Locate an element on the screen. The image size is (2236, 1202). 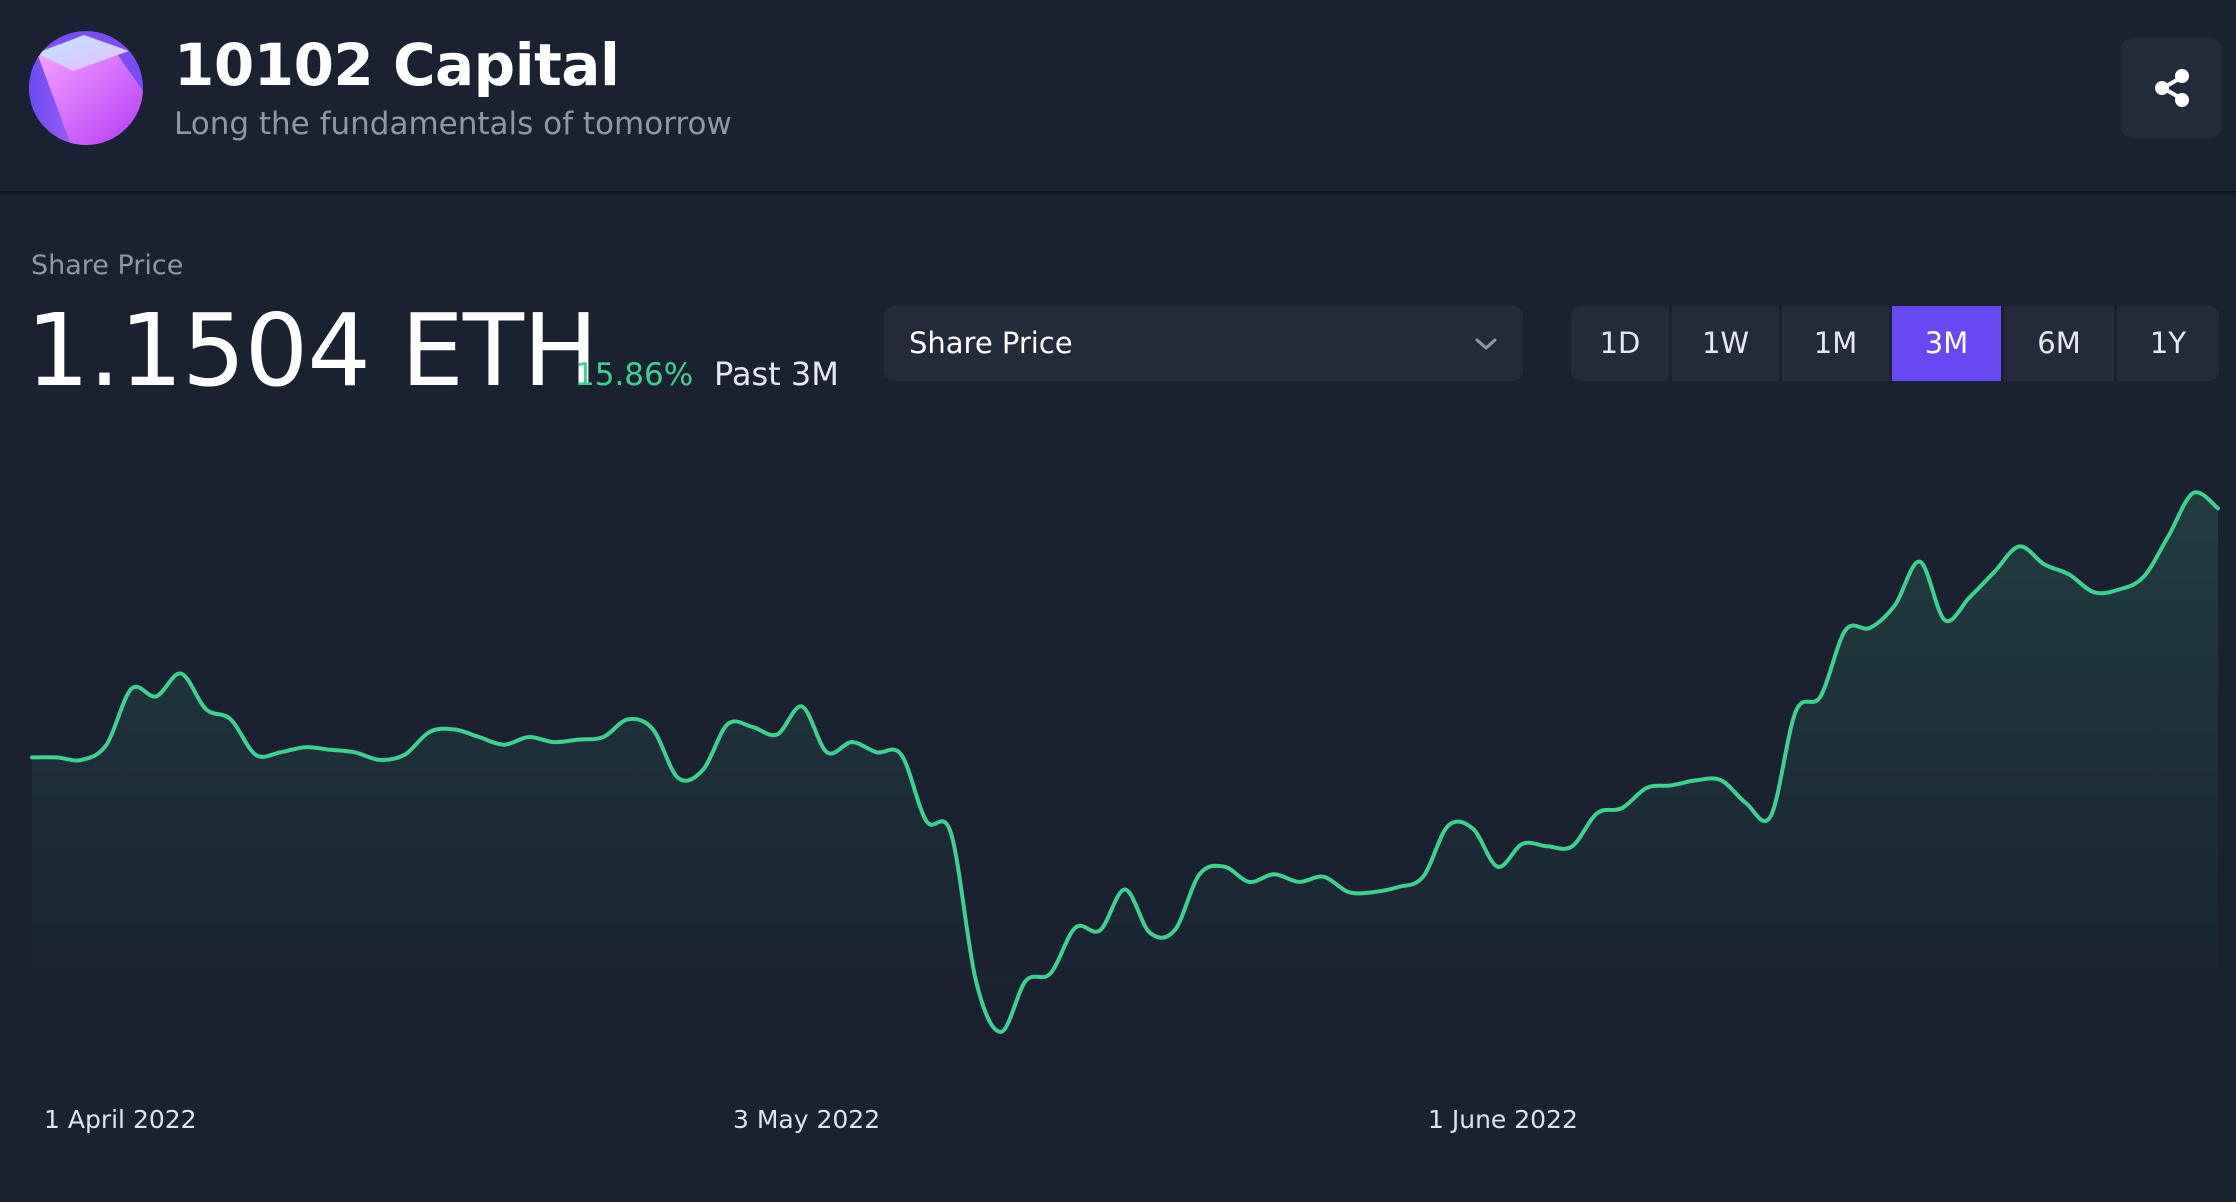
metric-select: Share Price is located at coordinates (1203, 343).